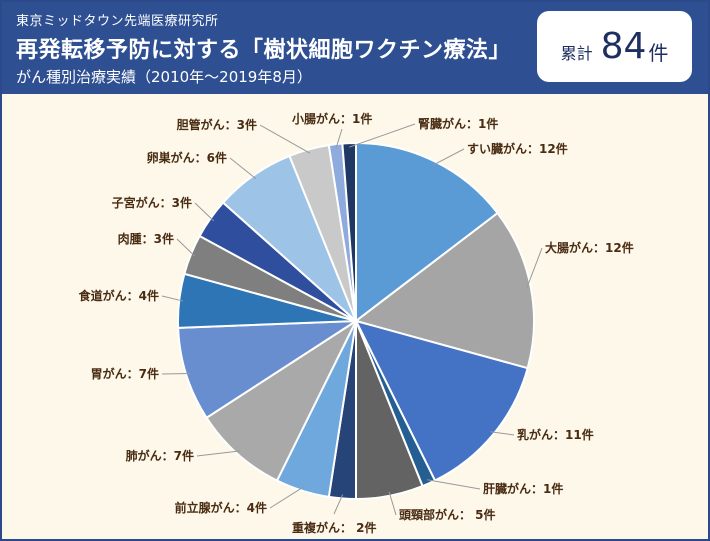 This screenshot has width=710, height=541. Describe the element at coordinates (264, 50) in the screenshot. I see `page-title: 再発転移予防に対する「樹状細胞ワクチン療法」` at that location.